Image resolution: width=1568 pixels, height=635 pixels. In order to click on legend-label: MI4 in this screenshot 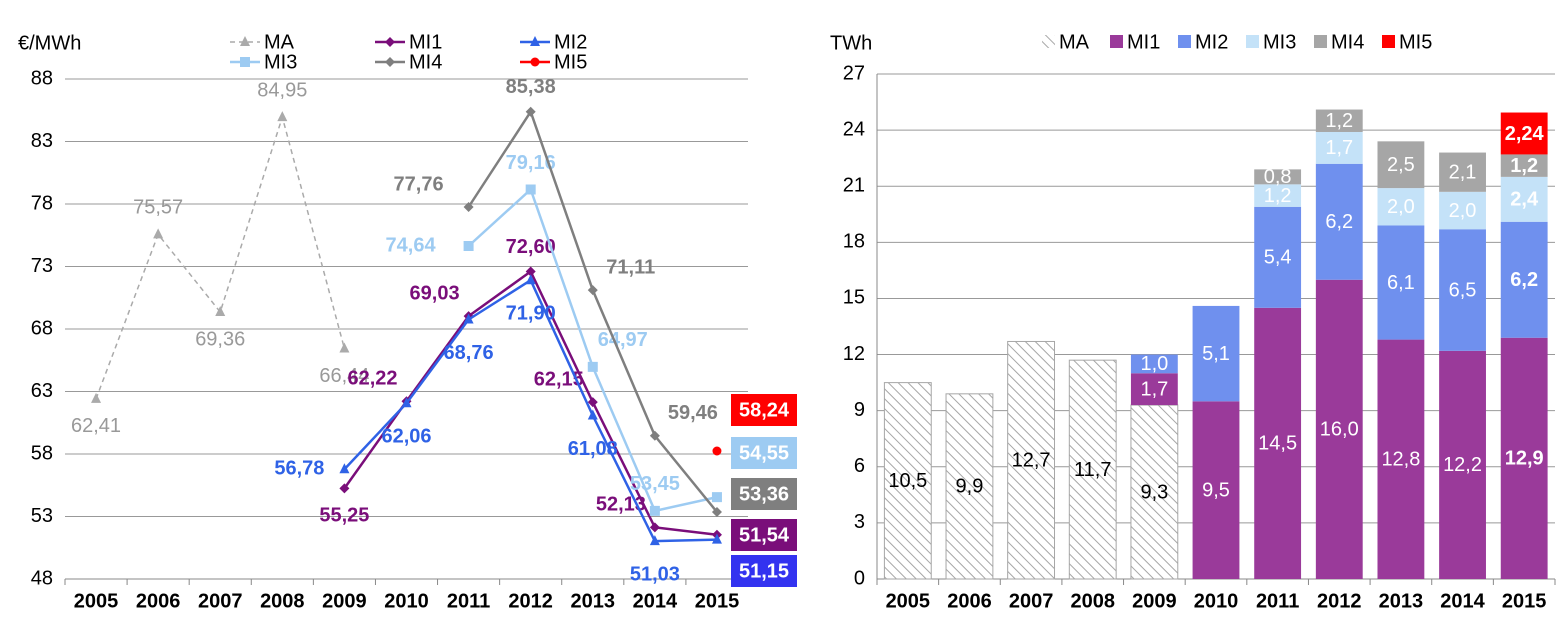, I will do `click(1347, 42)`.